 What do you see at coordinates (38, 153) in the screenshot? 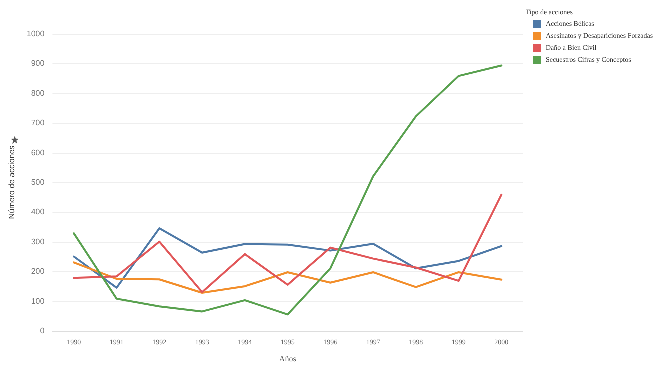
I see `y-tick-label: 600` at bounding box center [38, 153].